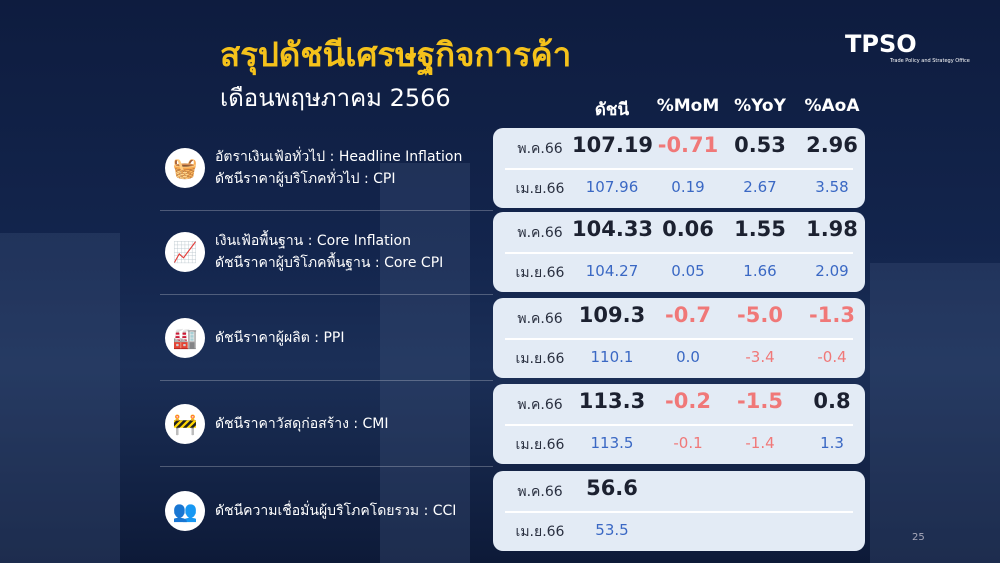 Image resolution: width=1000 pixels, height=563 pixels. I want to click on value-cell: -0.7, so click(688, 315).